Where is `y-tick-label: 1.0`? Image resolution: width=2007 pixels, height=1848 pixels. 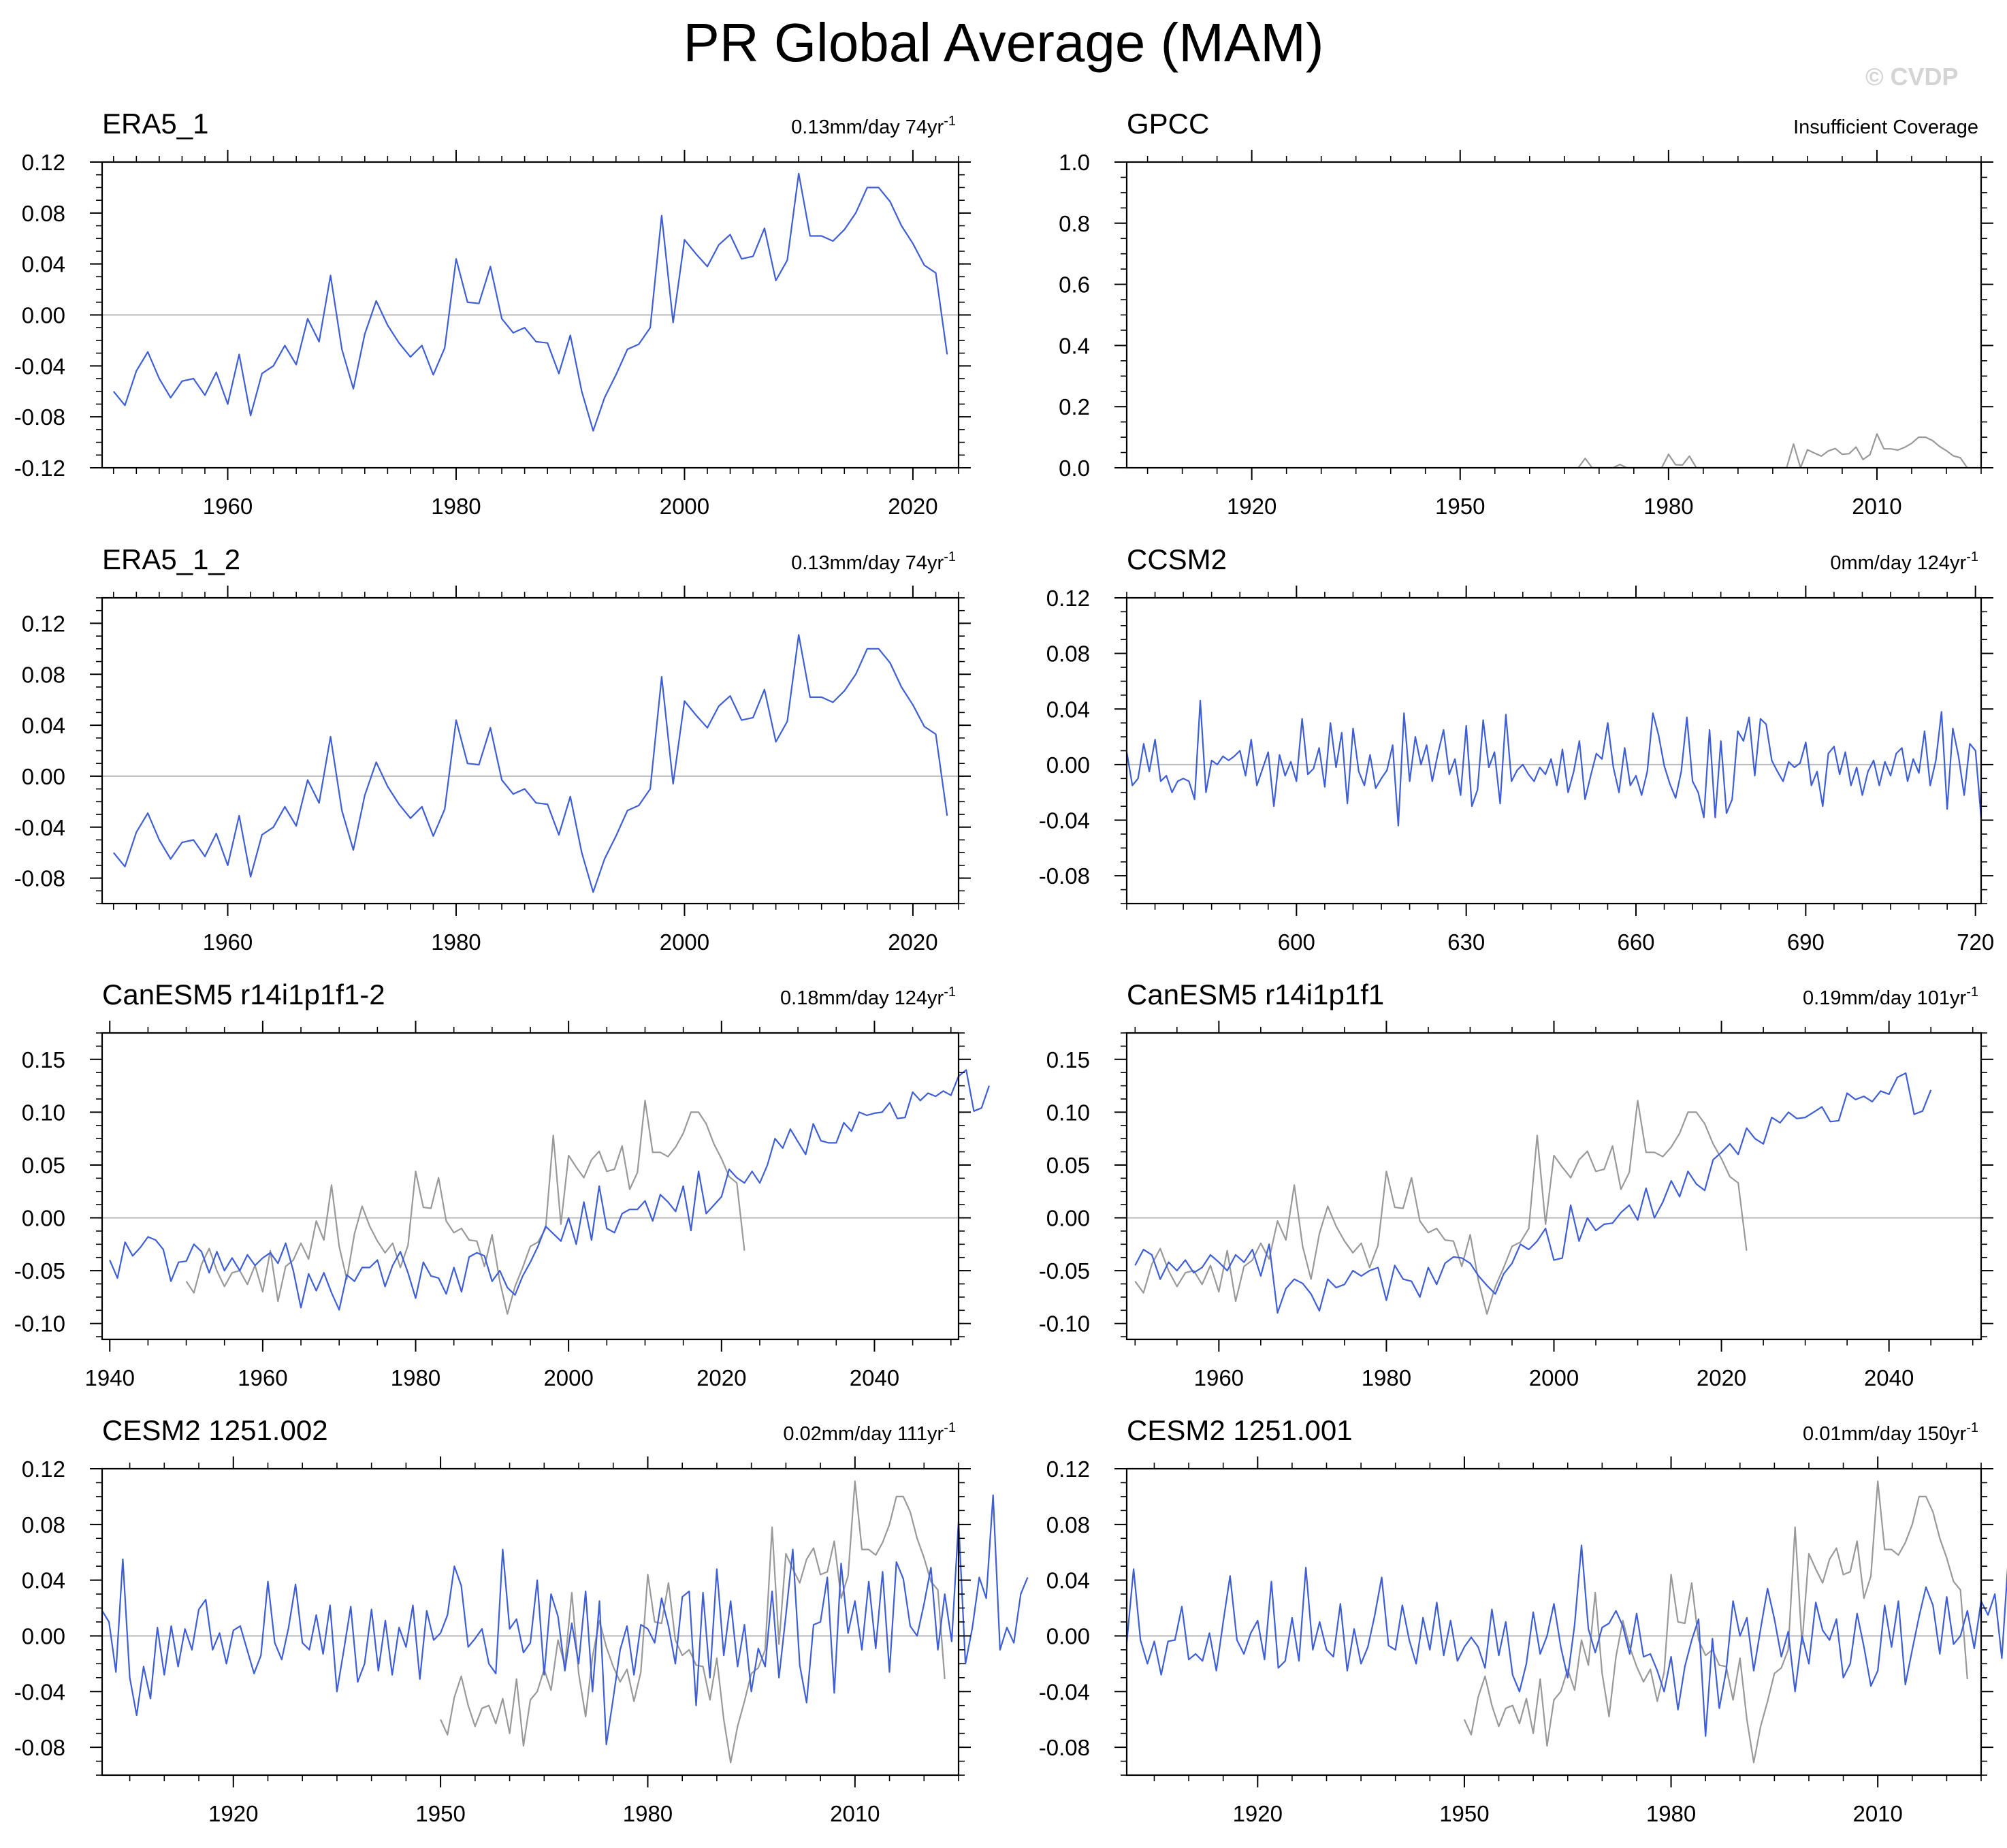 y-tick-label: 1.0 is located at coordinates (1074, 162).